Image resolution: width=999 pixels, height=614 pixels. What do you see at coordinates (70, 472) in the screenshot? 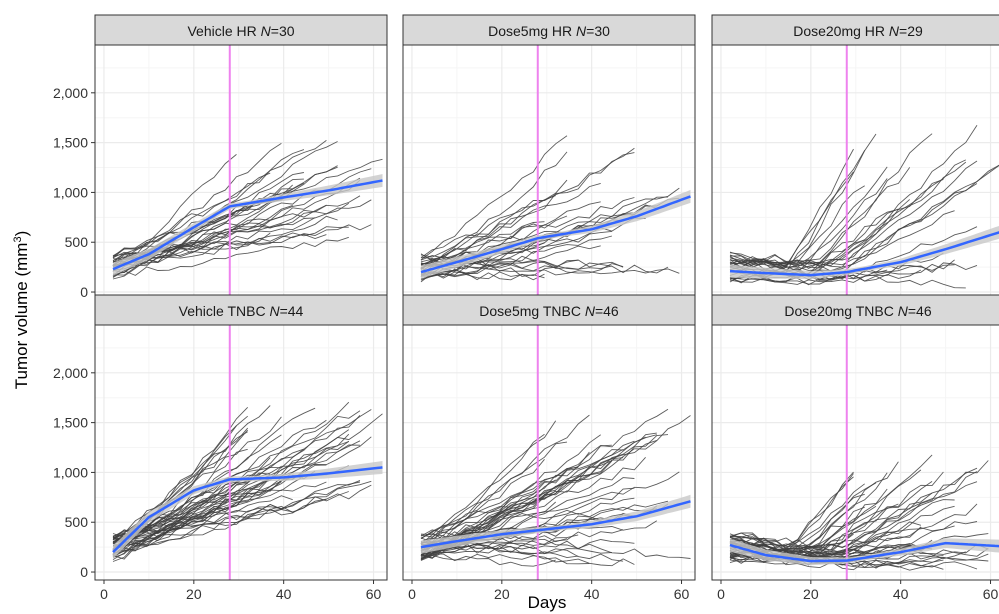
I see `y-tick-label: 1,000` at bounding box center [70, 472].